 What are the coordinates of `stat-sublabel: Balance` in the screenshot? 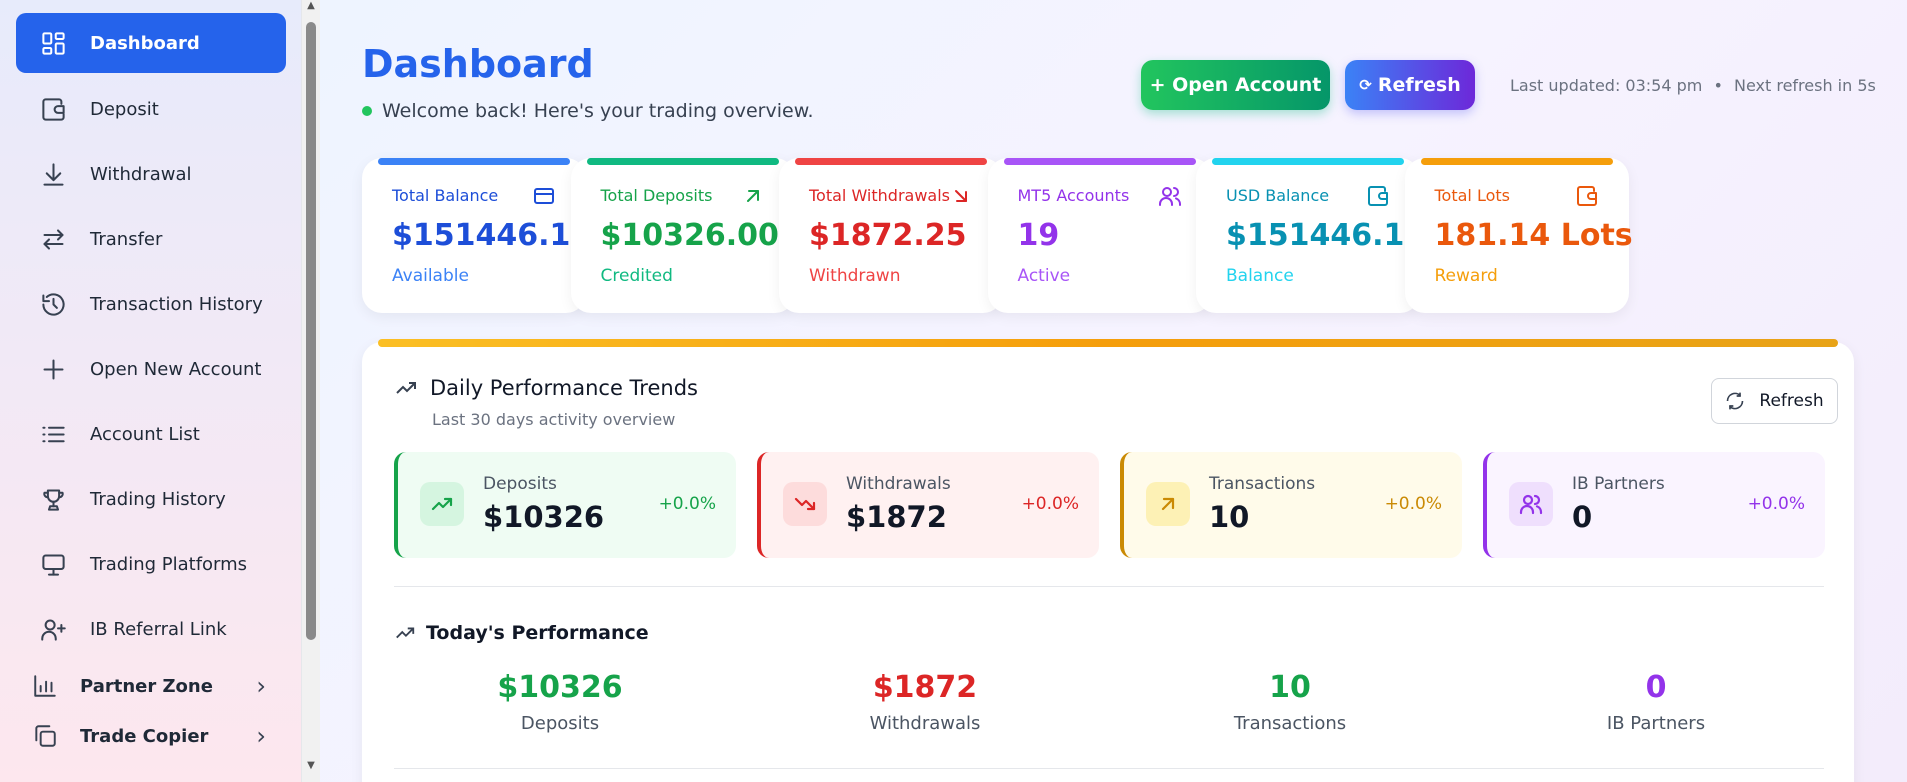 It's located at (1260, 276).